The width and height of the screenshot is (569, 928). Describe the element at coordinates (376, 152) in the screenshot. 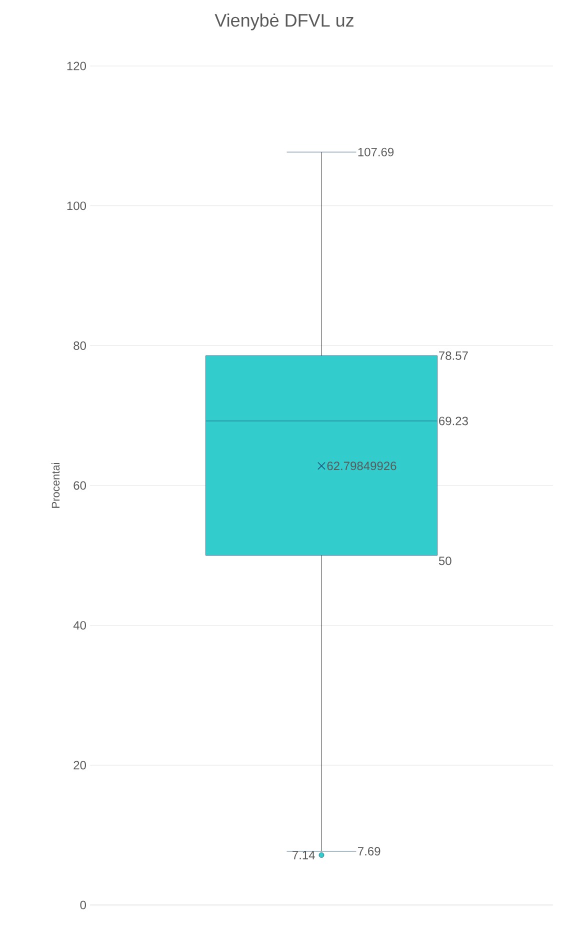

I see `annotation: 107.69` at that location.